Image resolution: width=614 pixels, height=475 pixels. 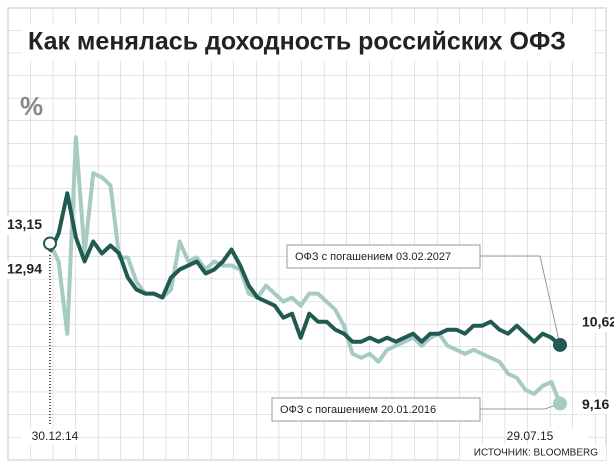 I want to click on legend-label: ОФЗ с погашением 20.01.2016, so click(x=358, y=410).